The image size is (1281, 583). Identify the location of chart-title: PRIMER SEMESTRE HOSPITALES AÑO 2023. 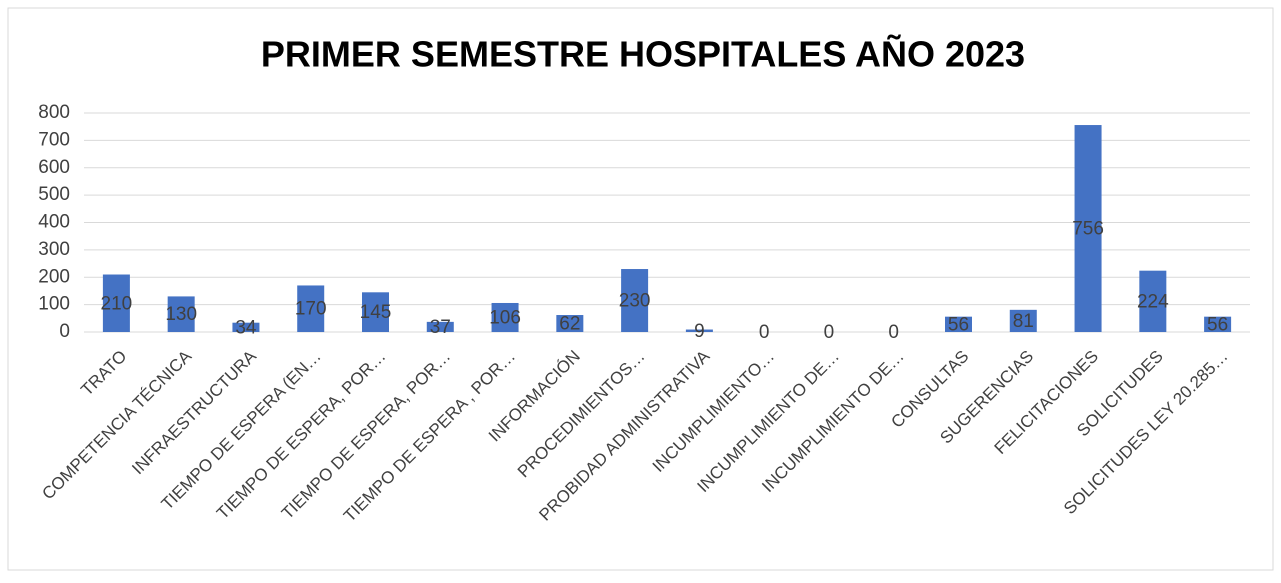
(643, 54).